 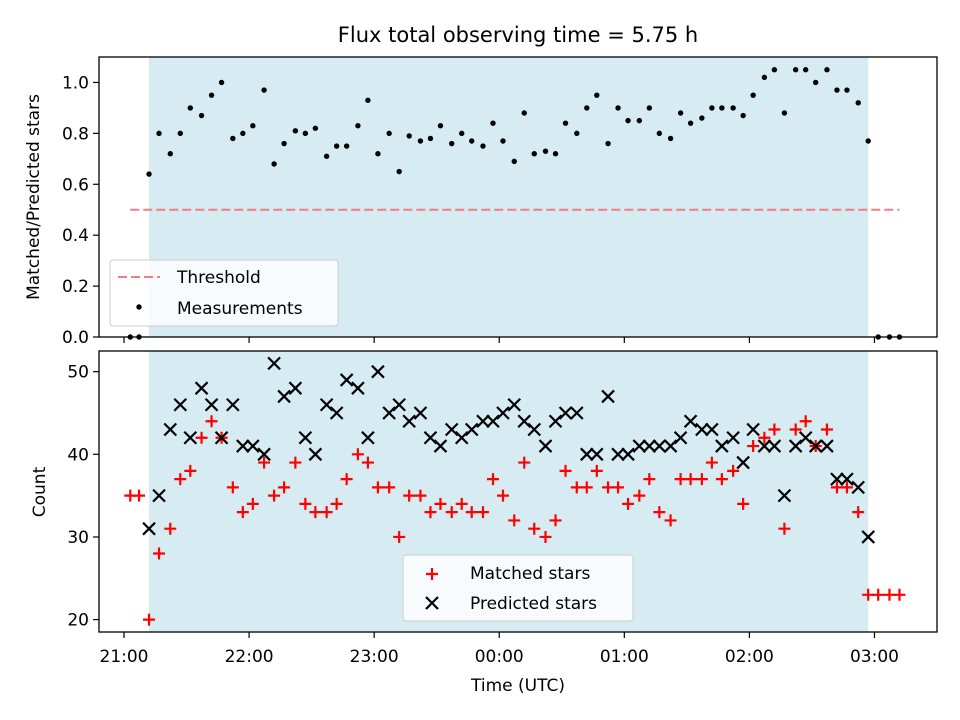 I want to click on top-legend-box, so click(x=224, y=293).